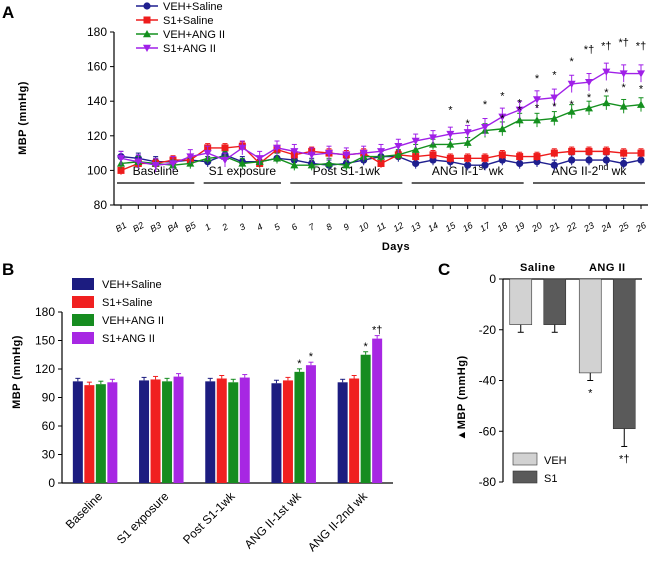 Image resolution: width=670 pixels, height=576 pixels. I want to click on panel-a-significance-mark: *†, so click(641, 46).